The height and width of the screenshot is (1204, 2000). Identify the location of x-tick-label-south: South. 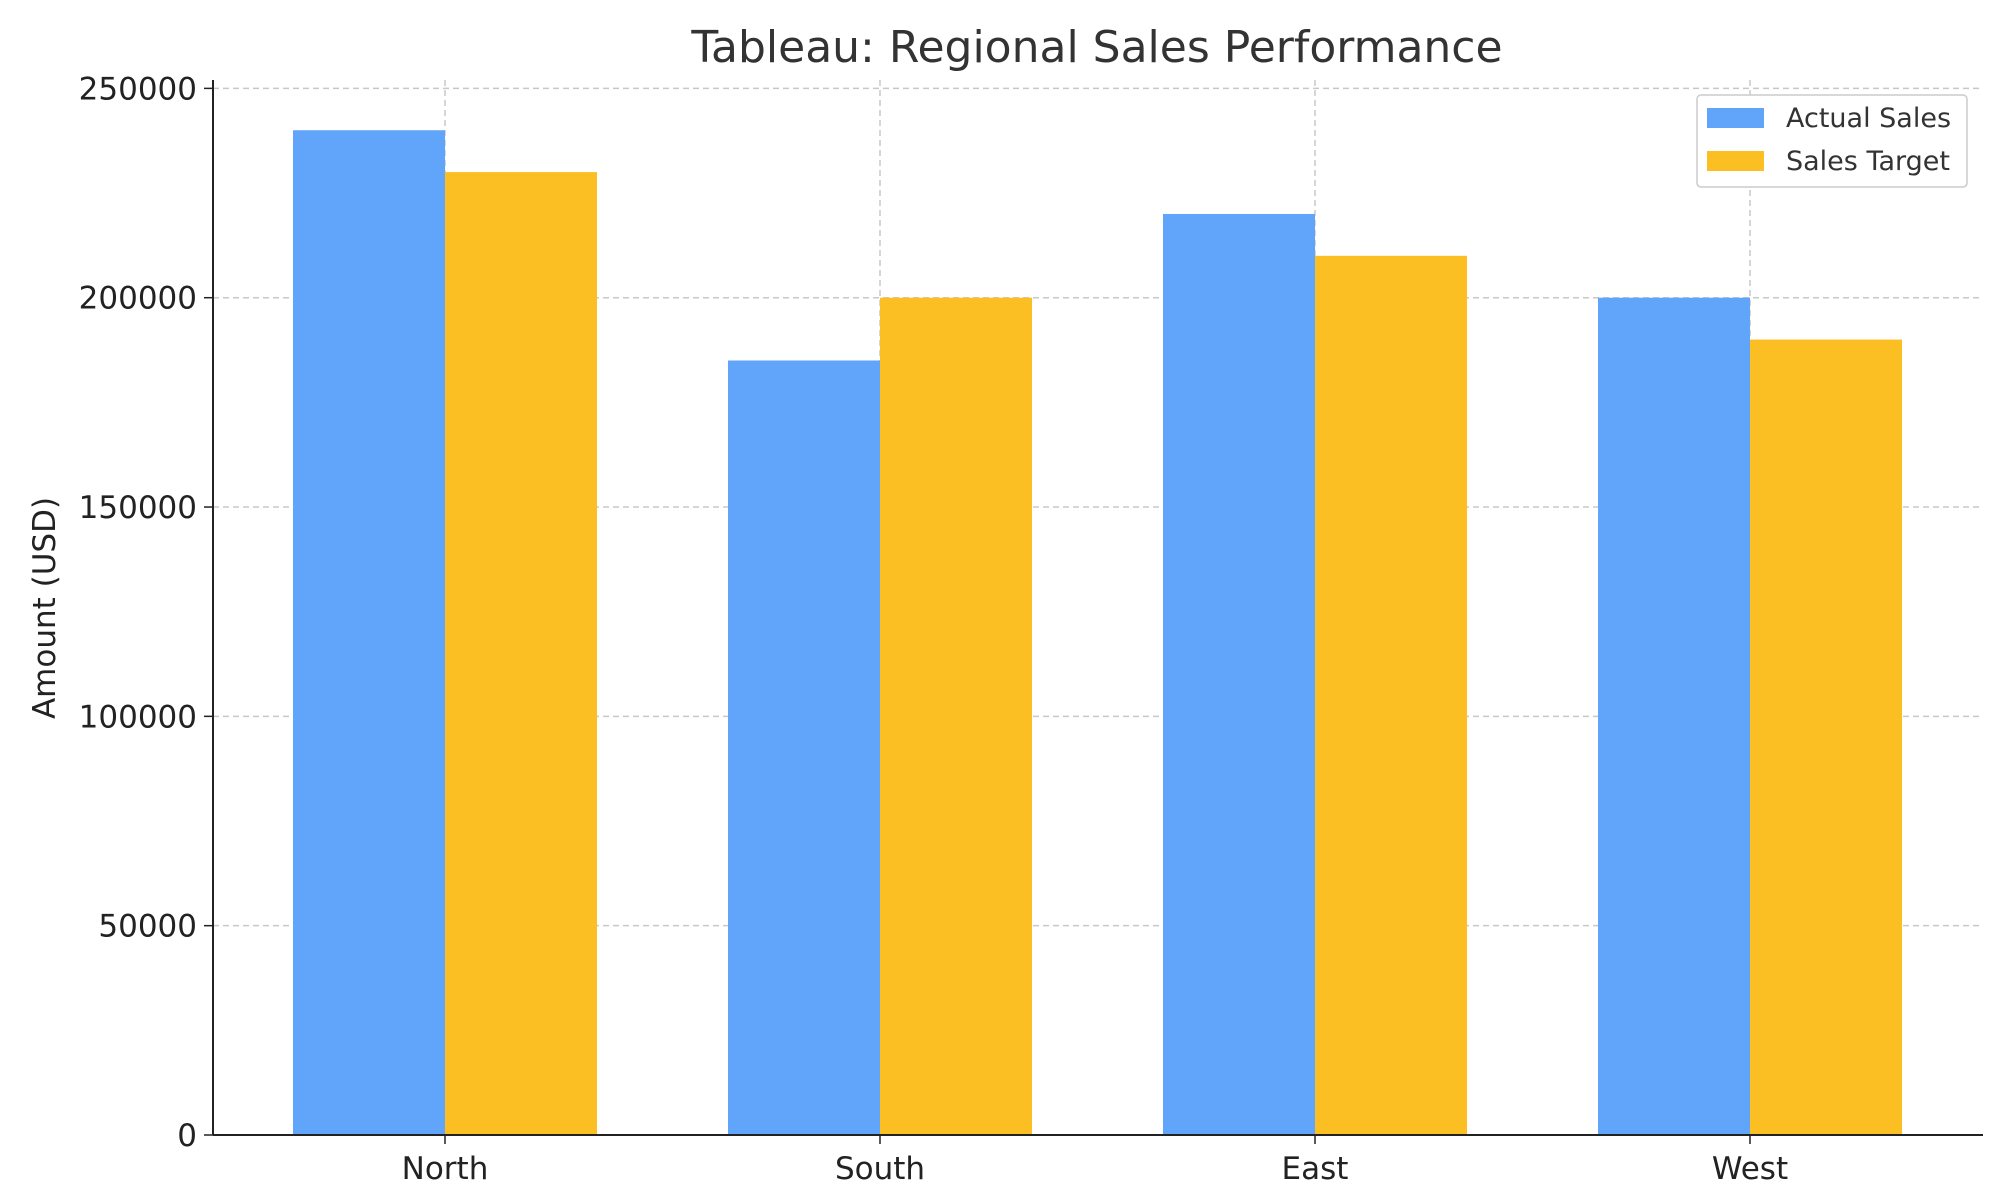
(880, 1169).